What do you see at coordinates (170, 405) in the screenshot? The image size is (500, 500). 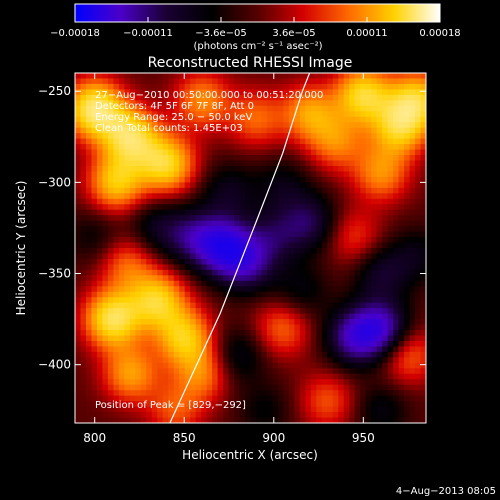 I see `peak-position-label: Position of Peak = [829,−292]` at bounding box center [170, 405].